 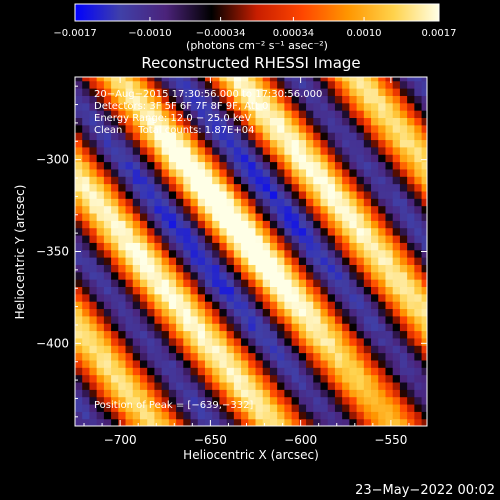 I want to click on footer-date: 23−May−2022 00:02, so click(x=425, y=490).